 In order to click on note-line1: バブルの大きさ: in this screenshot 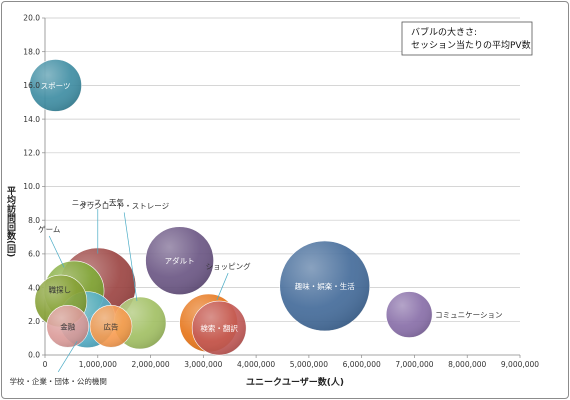, I will do `click(444, 32)`.